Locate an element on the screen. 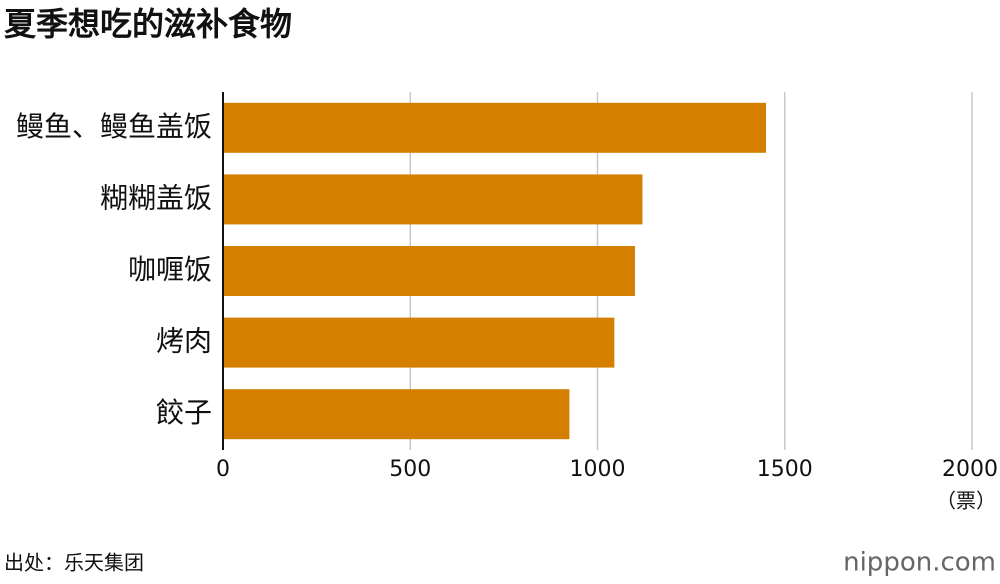 The width and height of the screenshot is (1000, 584). x-tick-label: 1000 is located at coordinates (598, 469).